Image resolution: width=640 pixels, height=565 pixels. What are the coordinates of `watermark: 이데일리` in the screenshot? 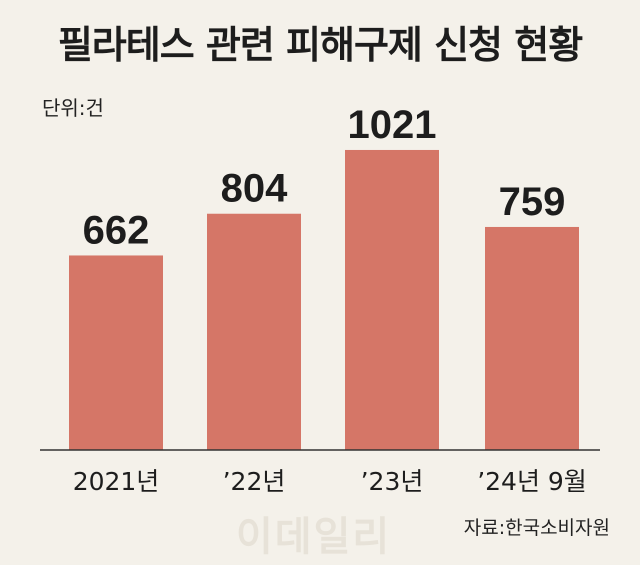 It's located at (314, 537).